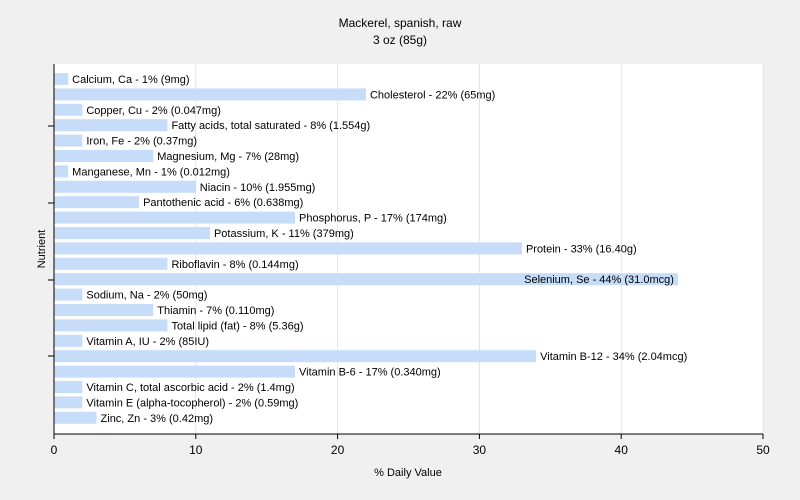 Image resolution: width=800 pixels, height=500 pixels. Describe the element at coordinates (480, 450) in the screenshot. I see `x-tick-label: 30` at that location.